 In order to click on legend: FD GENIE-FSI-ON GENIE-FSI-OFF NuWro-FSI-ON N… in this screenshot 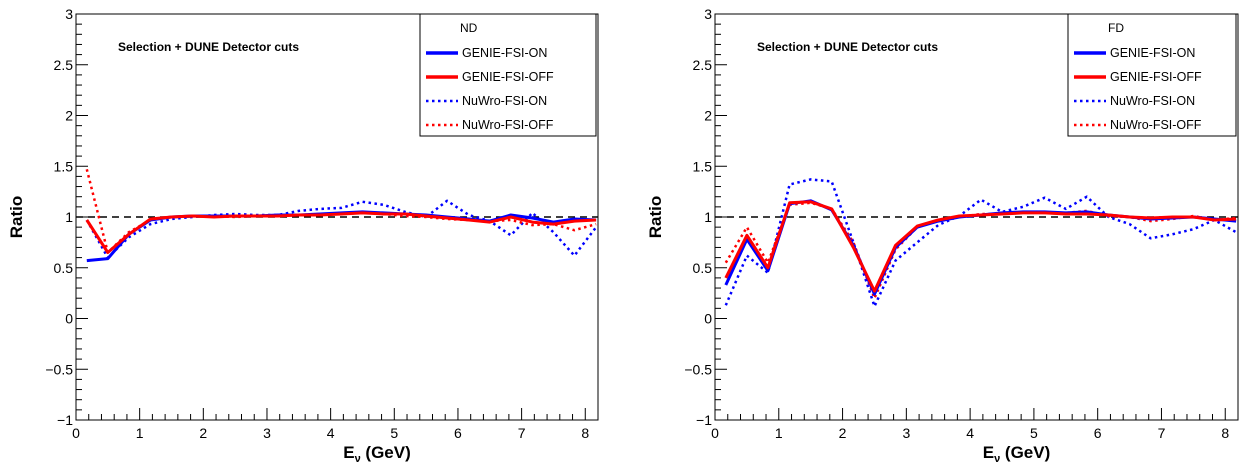, I will do `click(1152, 75)`.